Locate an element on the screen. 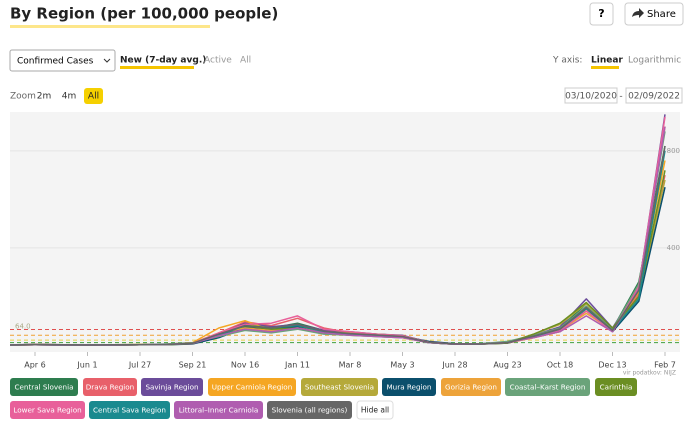 The width and height of the screenshot is (690, 434). date-from is located at coordinates (591, 95).